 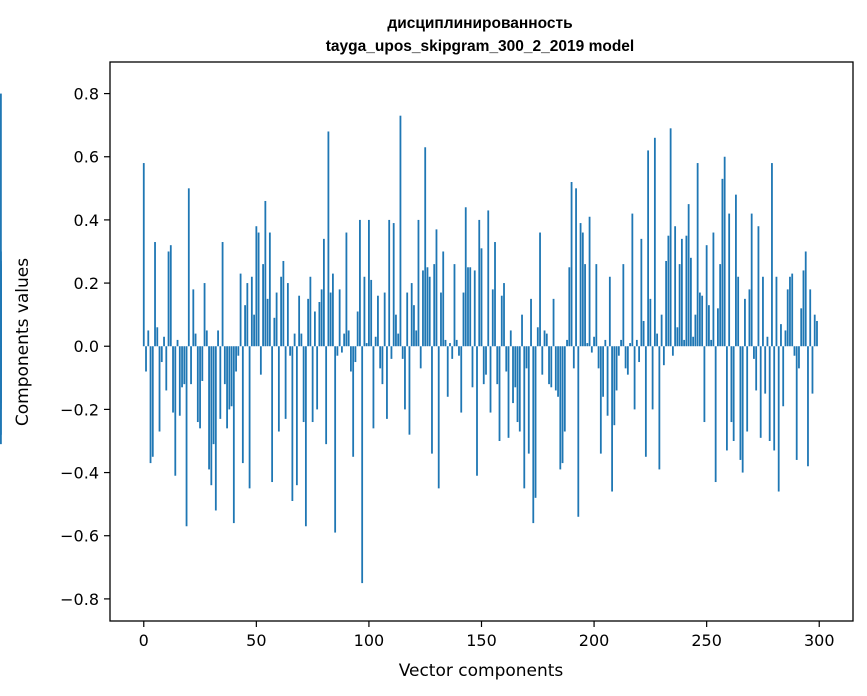 What do you see at coordinates (481, 671) in the screenshot?
I see `x-axis-label: Vector components` at bounding box center [481, 671].